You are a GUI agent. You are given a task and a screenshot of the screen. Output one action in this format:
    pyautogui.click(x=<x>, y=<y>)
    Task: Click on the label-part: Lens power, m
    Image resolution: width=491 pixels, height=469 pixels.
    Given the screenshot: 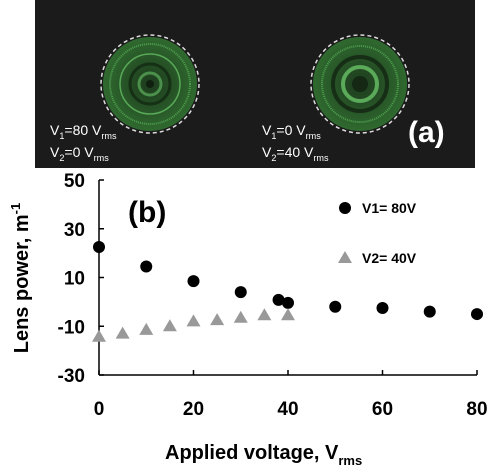 What is the action you would take?
    pyautogui.click(x=22, y=283)
    